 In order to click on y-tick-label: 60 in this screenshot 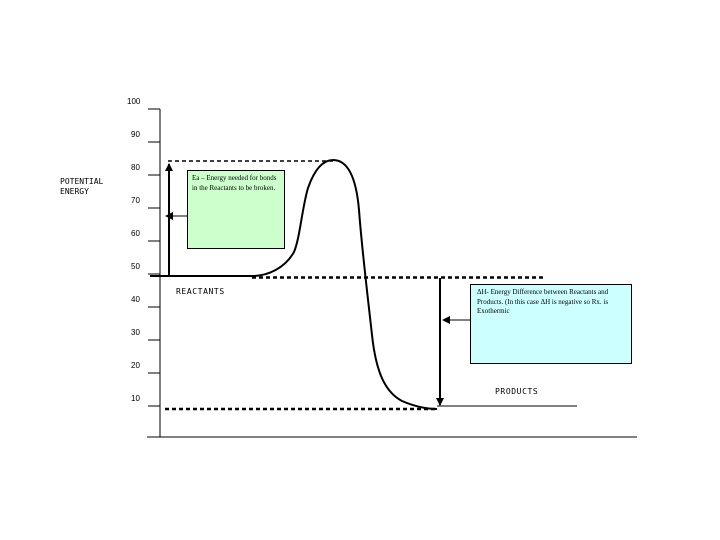, I will do `click(135, 233)`.